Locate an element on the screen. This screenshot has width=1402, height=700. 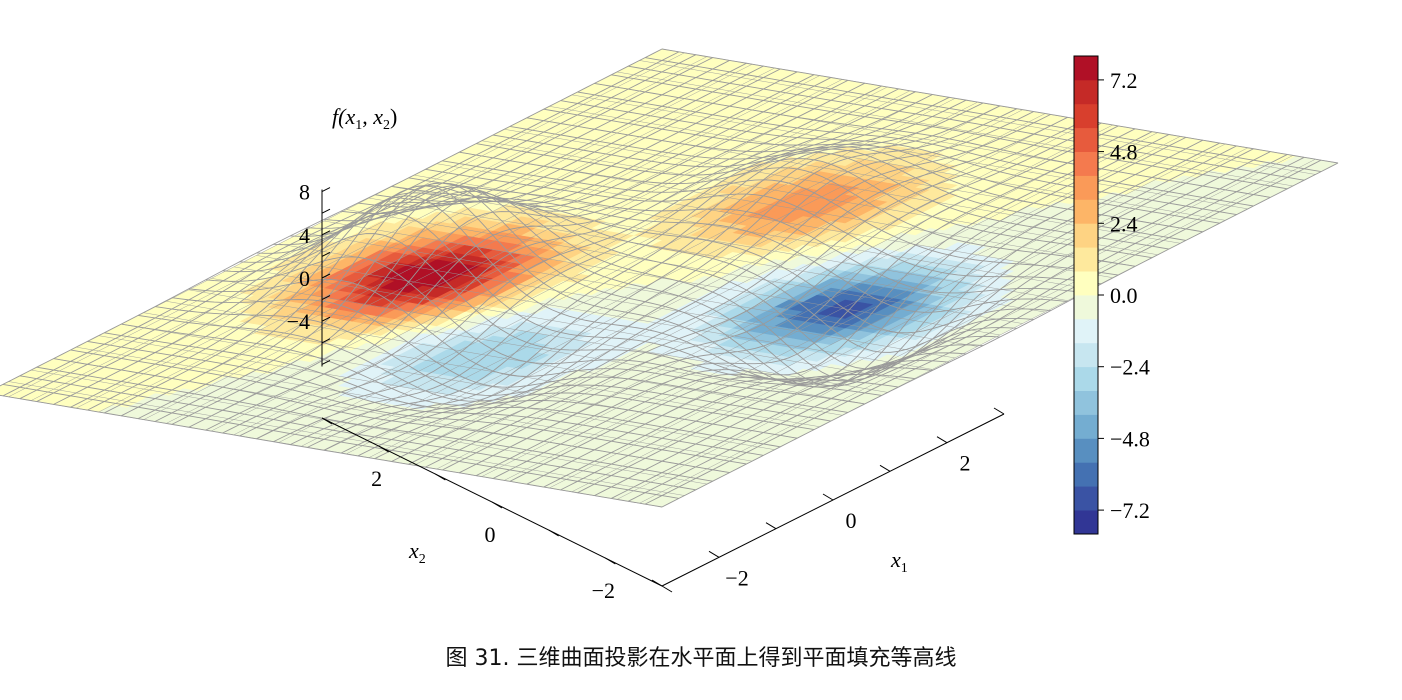
plane-grid-line is located at coordinates (954, 129).